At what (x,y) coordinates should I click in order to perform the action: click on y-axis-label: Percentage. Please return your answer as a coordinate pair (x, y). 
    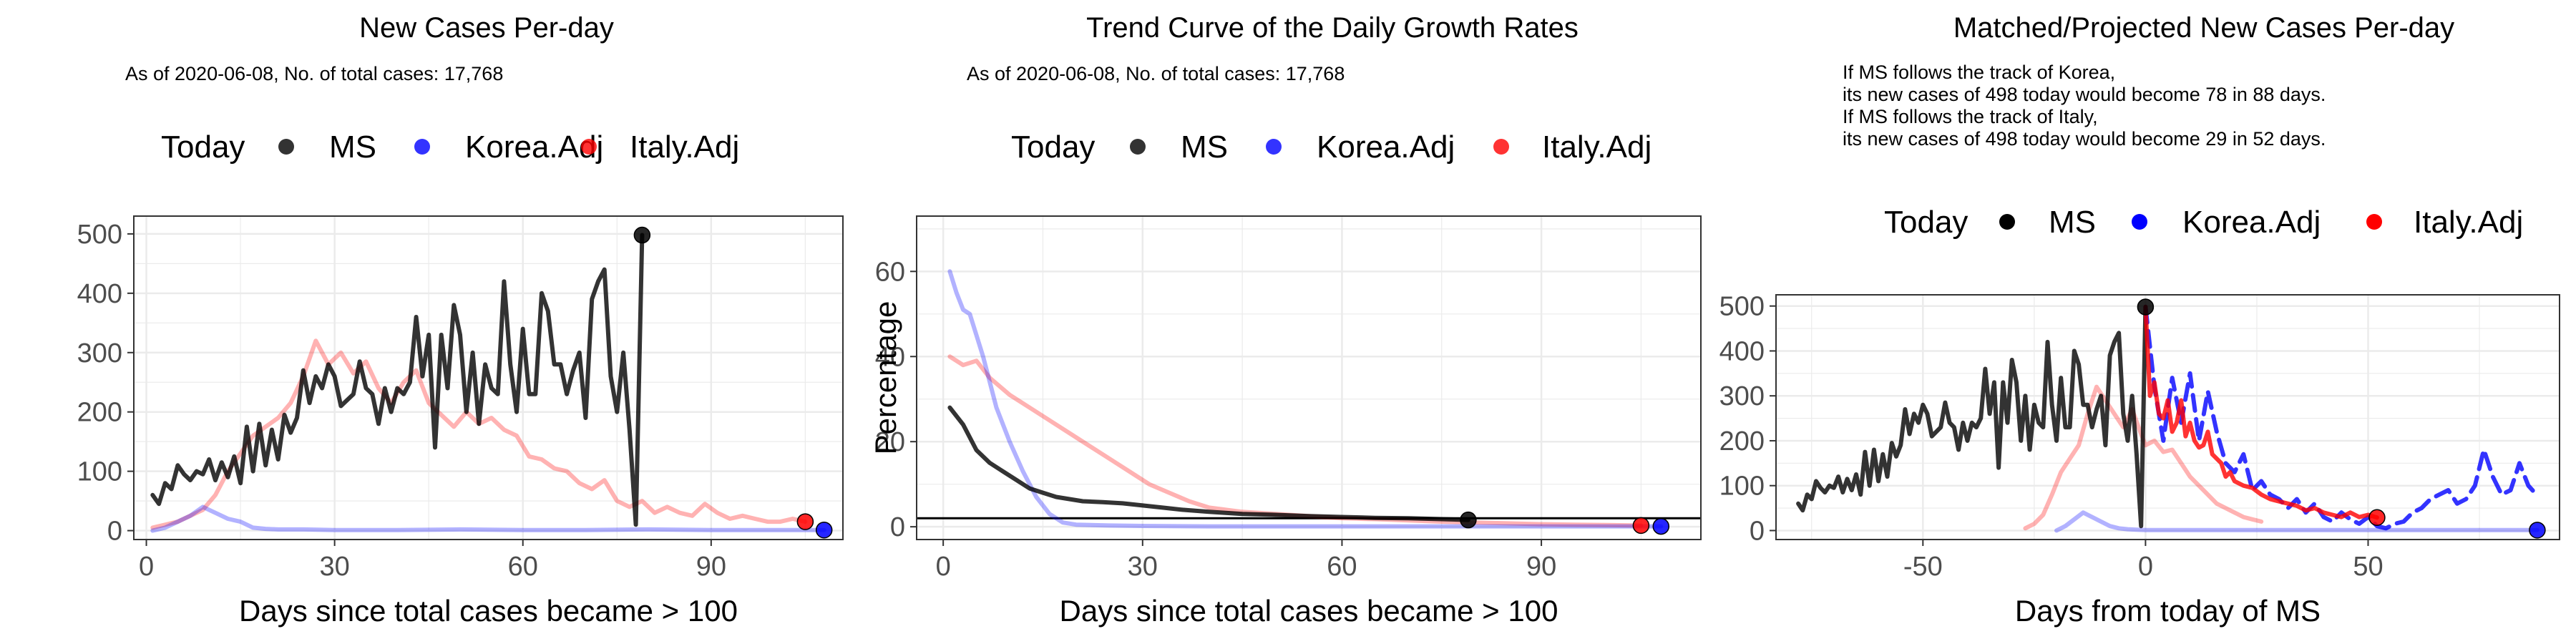
    Looking at the image, I should click on (885, 378).